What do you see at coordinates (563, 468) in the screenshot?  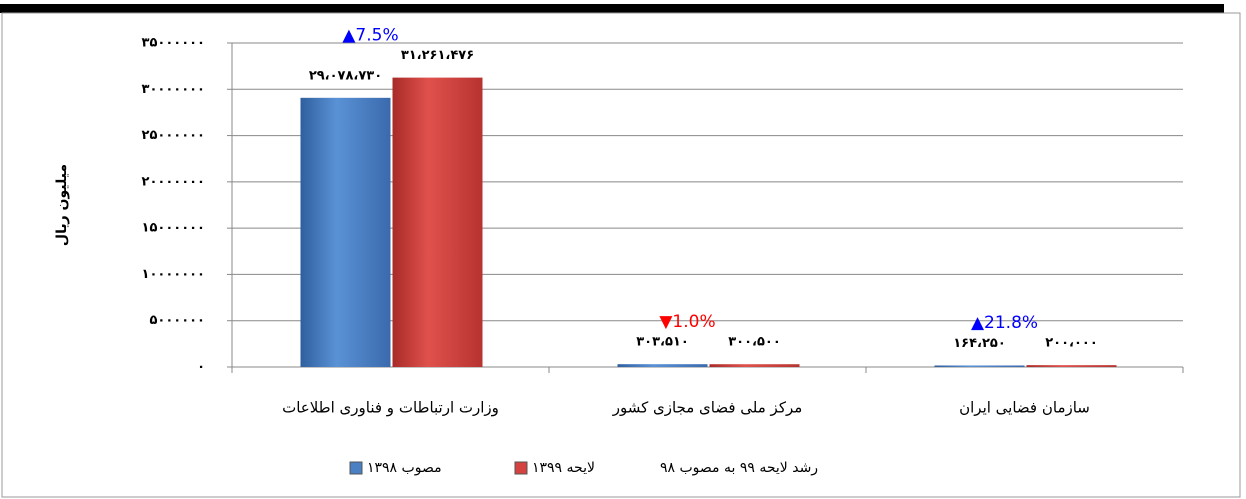 I see `legend-label: لایحه ۱۳۹۹` at bounding box center [563, 468].